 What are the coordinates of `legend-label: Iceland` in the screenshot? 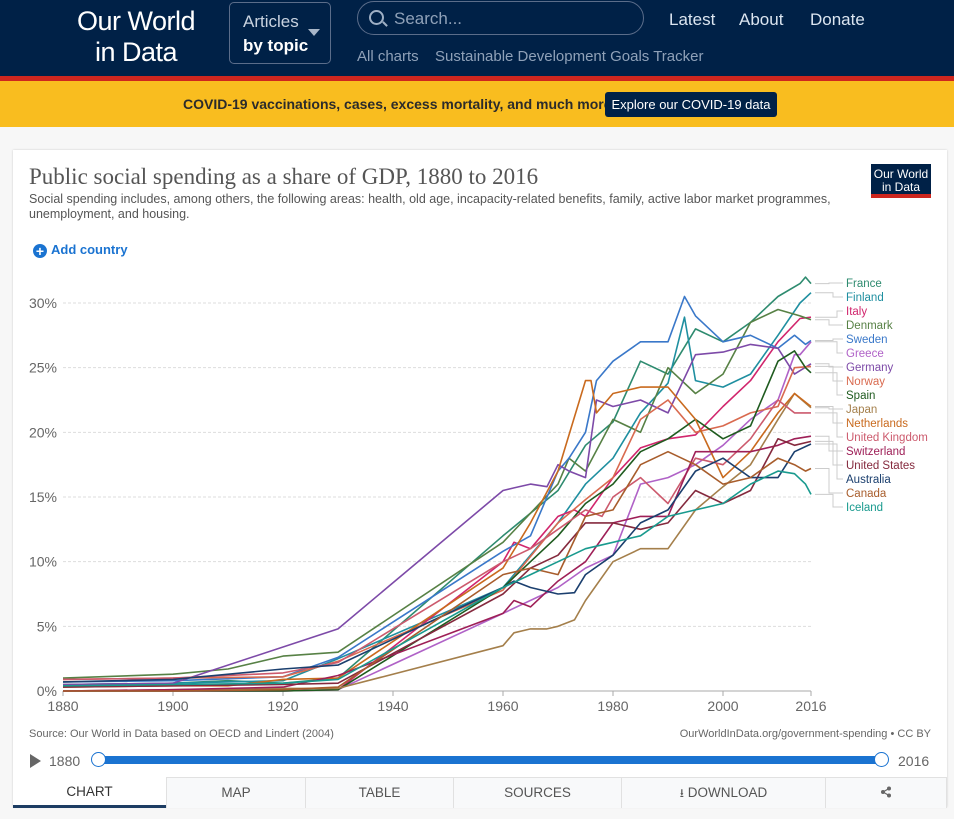 It's located at (864, 508).